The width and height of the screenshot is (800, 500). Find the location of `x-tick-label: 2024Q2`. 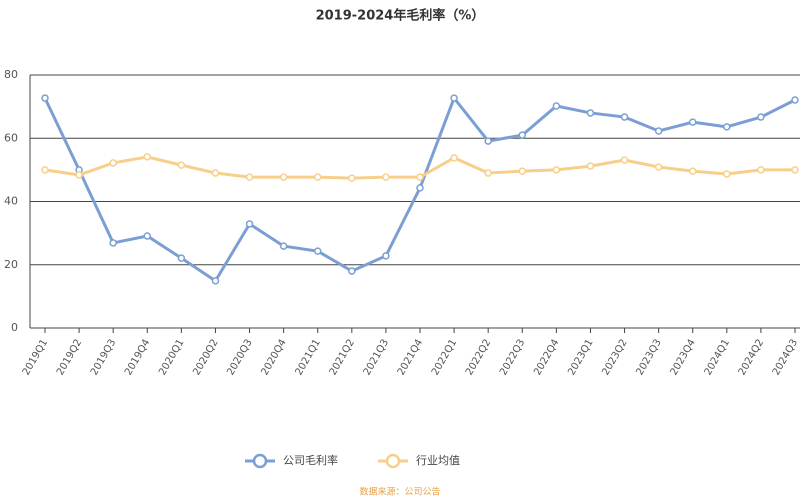

x-tick-label: 2024Q2 is located at coordinates (751, 358).